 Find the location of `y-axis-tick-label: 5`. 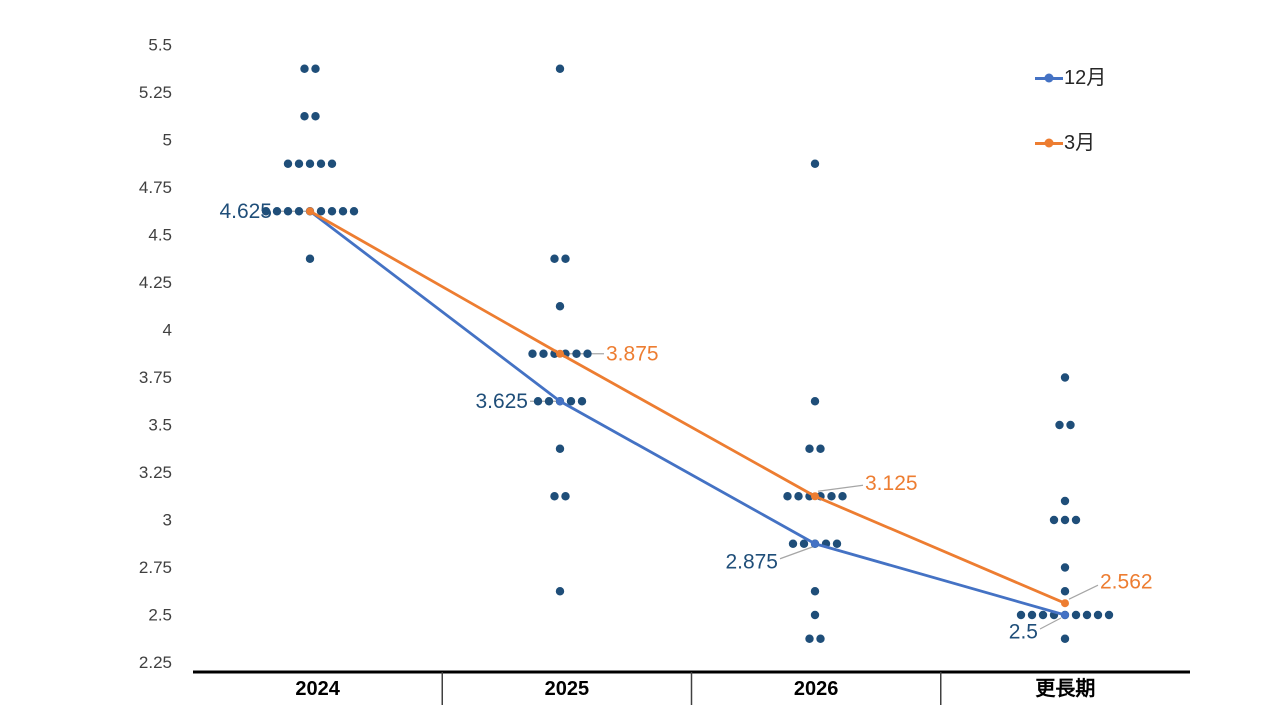

y-axis-tick-label: 5 is located at coordinates (167, 140).